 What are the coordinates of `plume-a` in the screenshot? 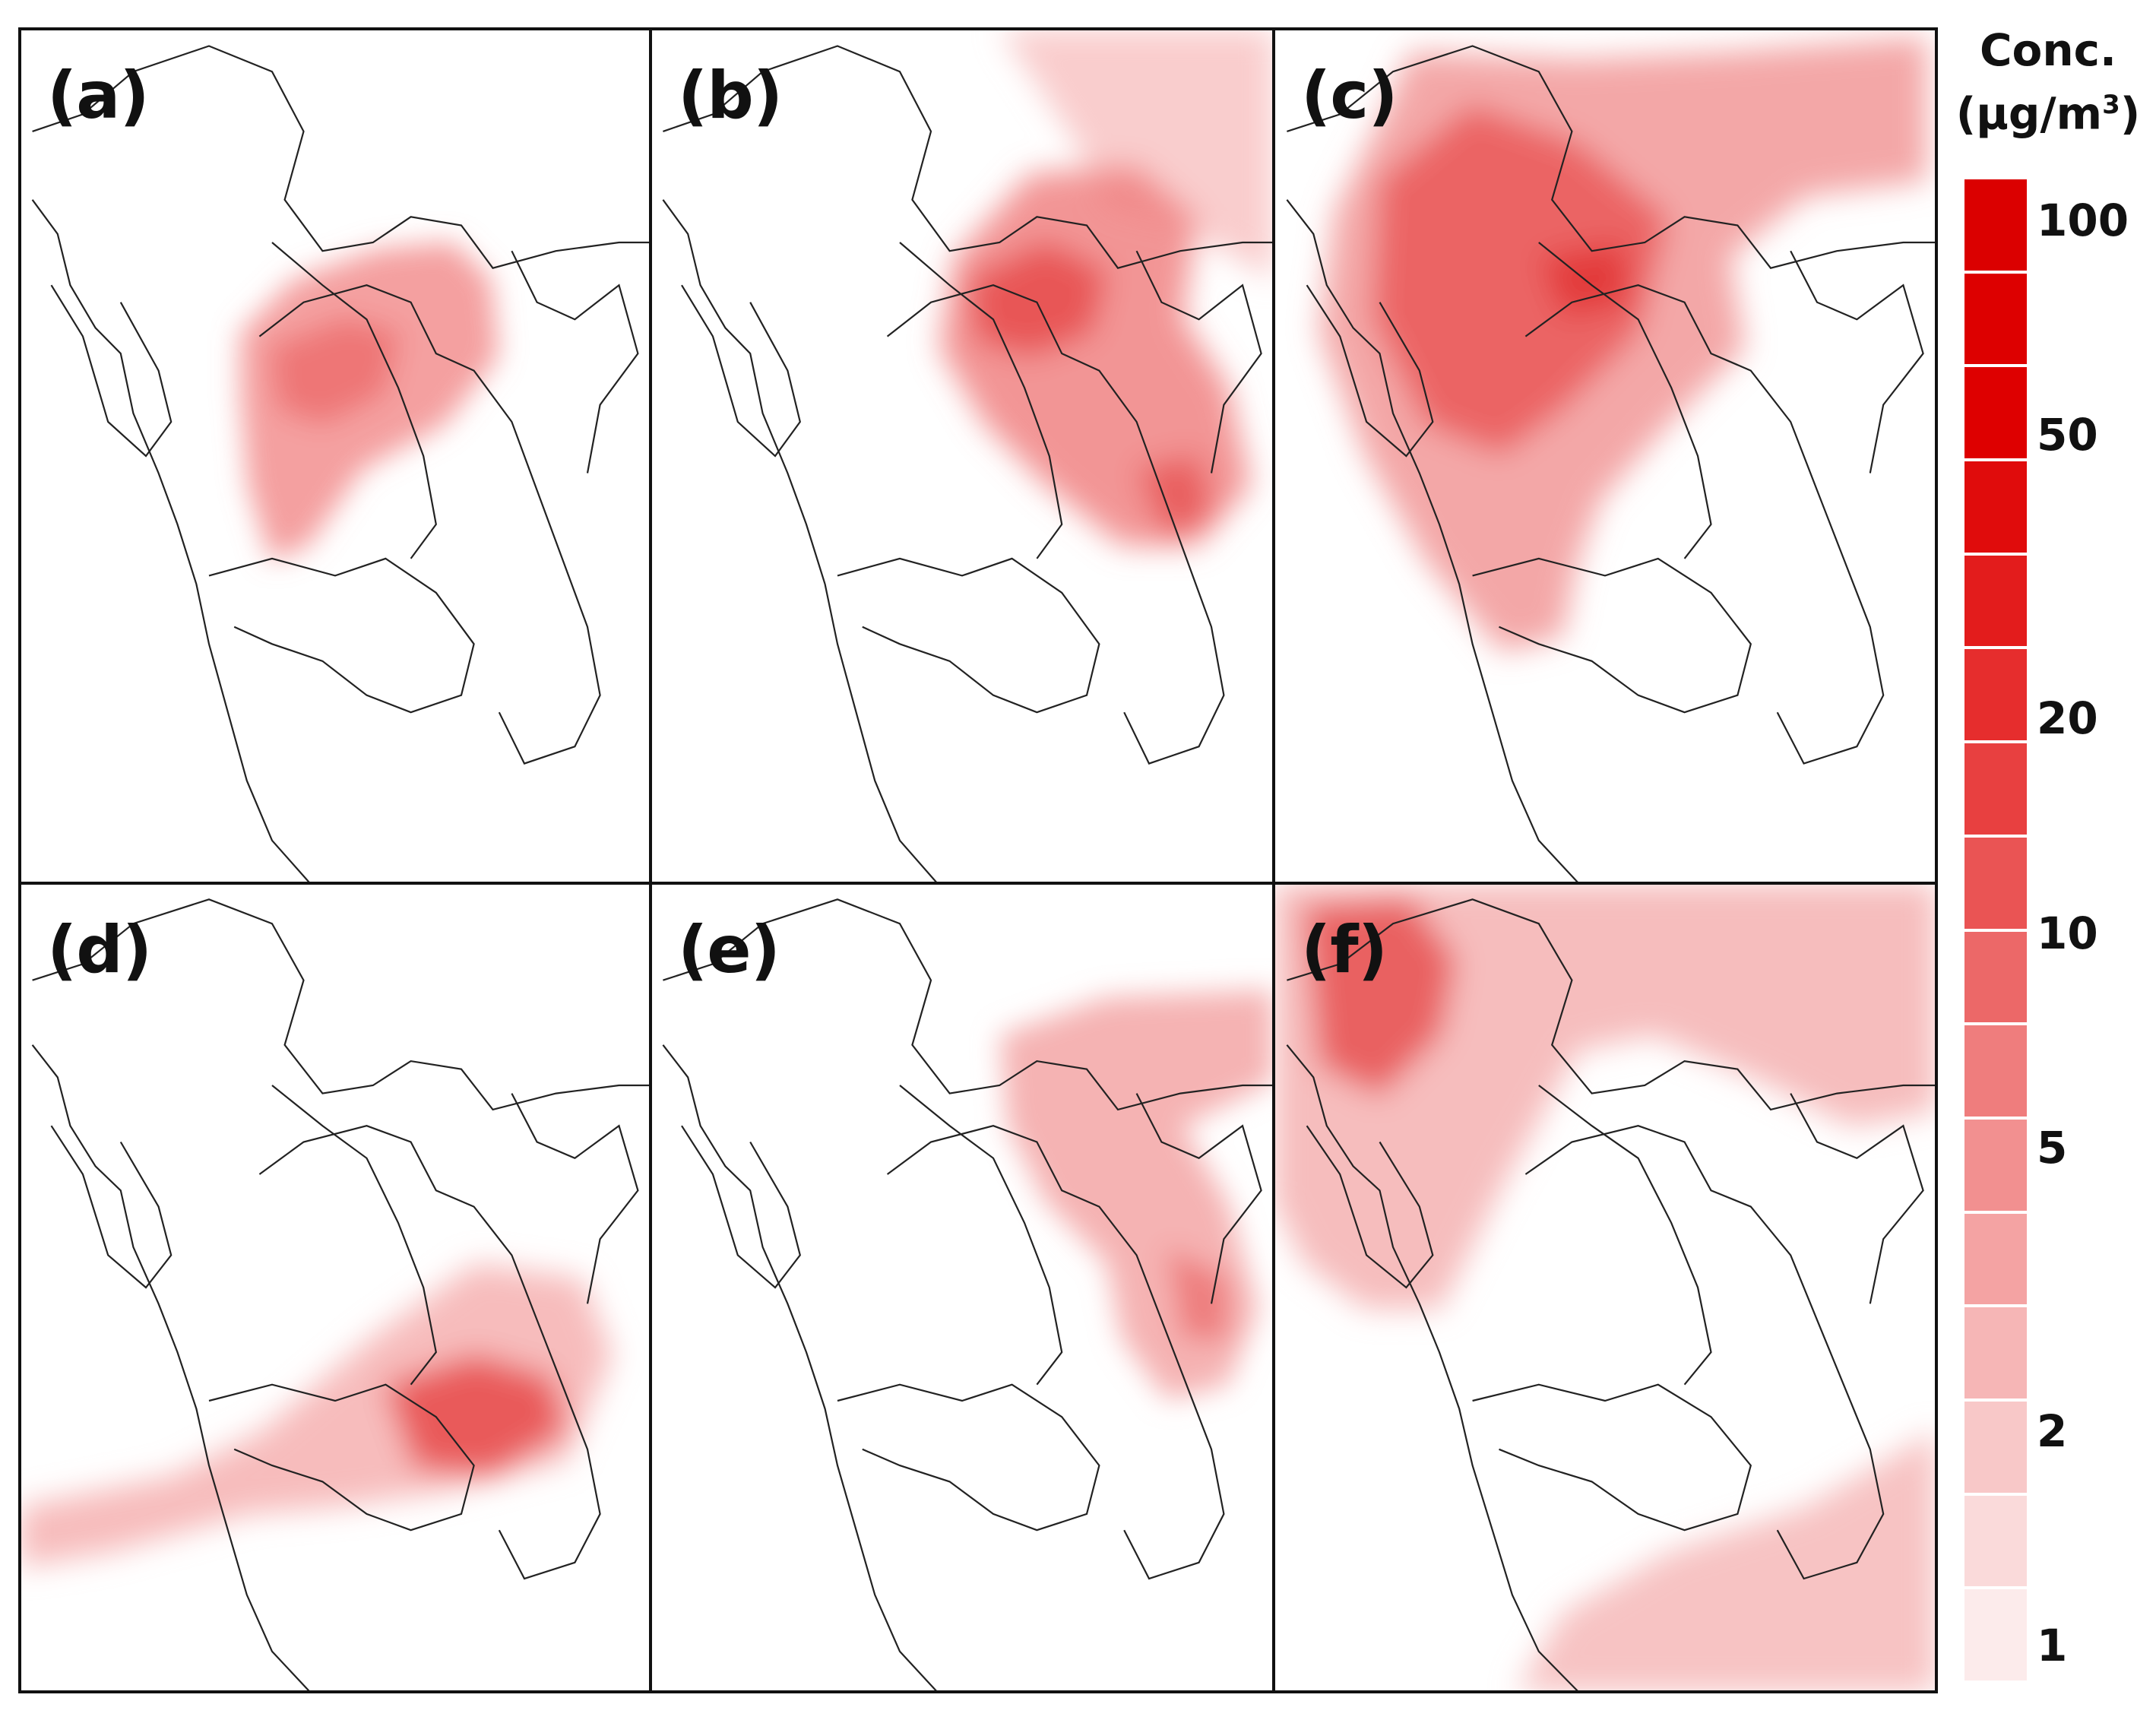 It's located at (341, 464).